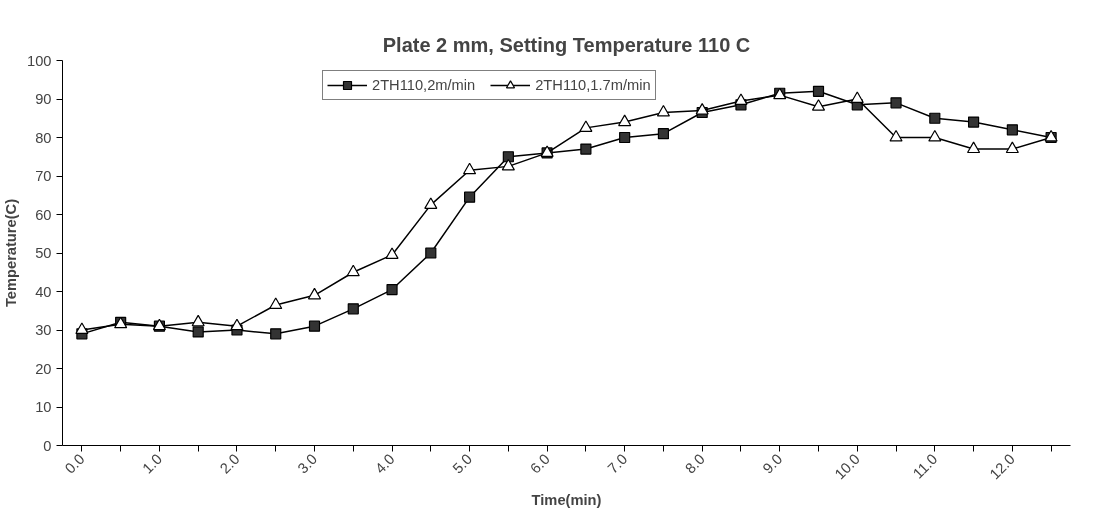  Describe the element at coordinates (617, 463) in the screenshot. I see `x-tick-label: 7.0` at that location.